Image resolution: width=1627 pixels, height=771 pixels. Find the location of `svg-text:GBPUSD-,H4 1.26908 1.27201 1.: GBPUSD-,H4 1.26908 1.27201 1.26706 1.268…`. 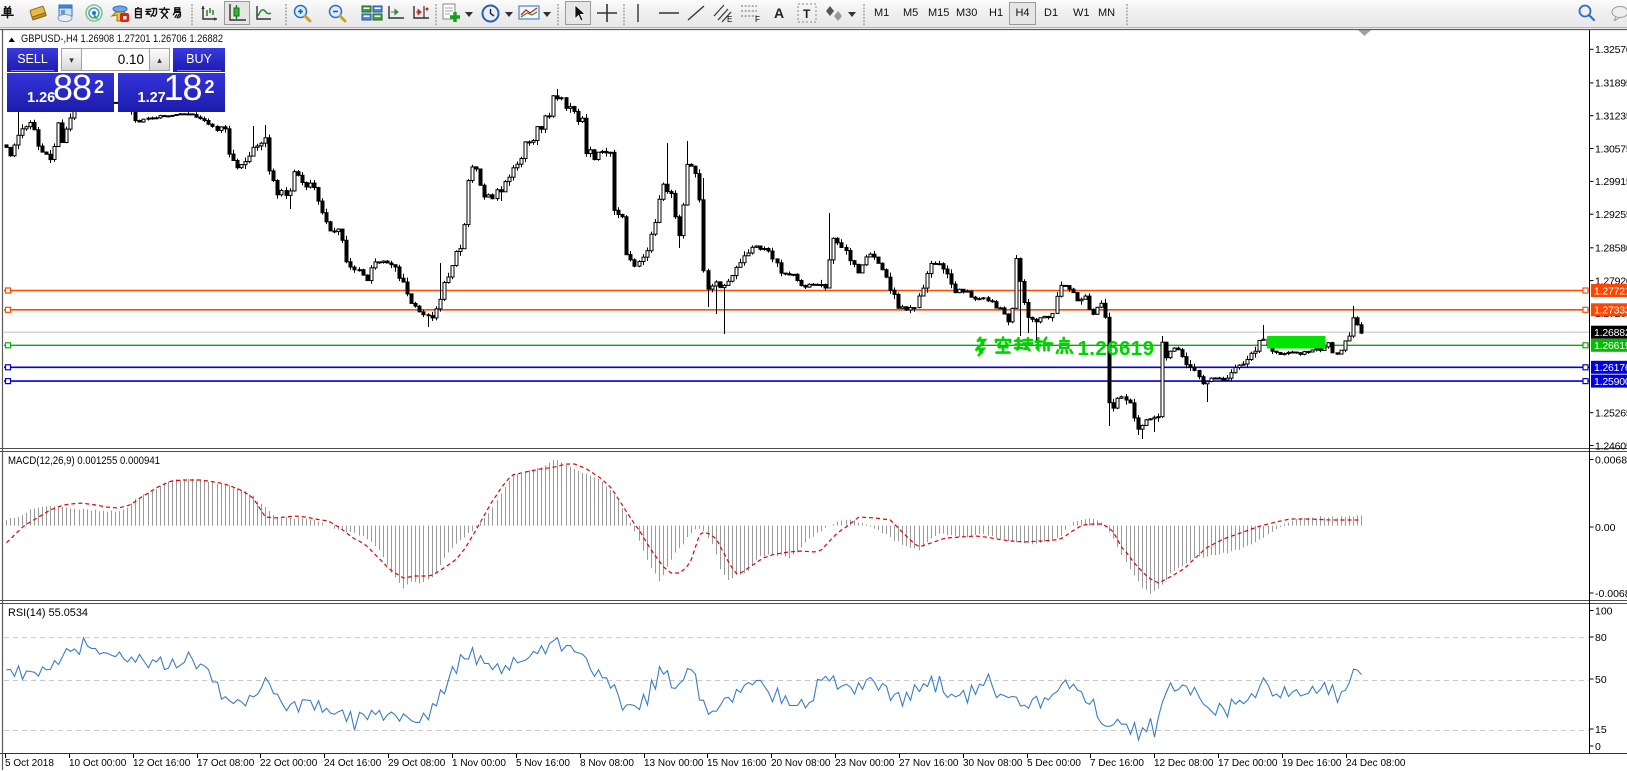

svg-text:GBPUSD-,H4 1.26908 1.27201 1.: GBPUSD-,H4 1.26908 1.27201 1.26706 1.268… is located at coordinates (122, 39).